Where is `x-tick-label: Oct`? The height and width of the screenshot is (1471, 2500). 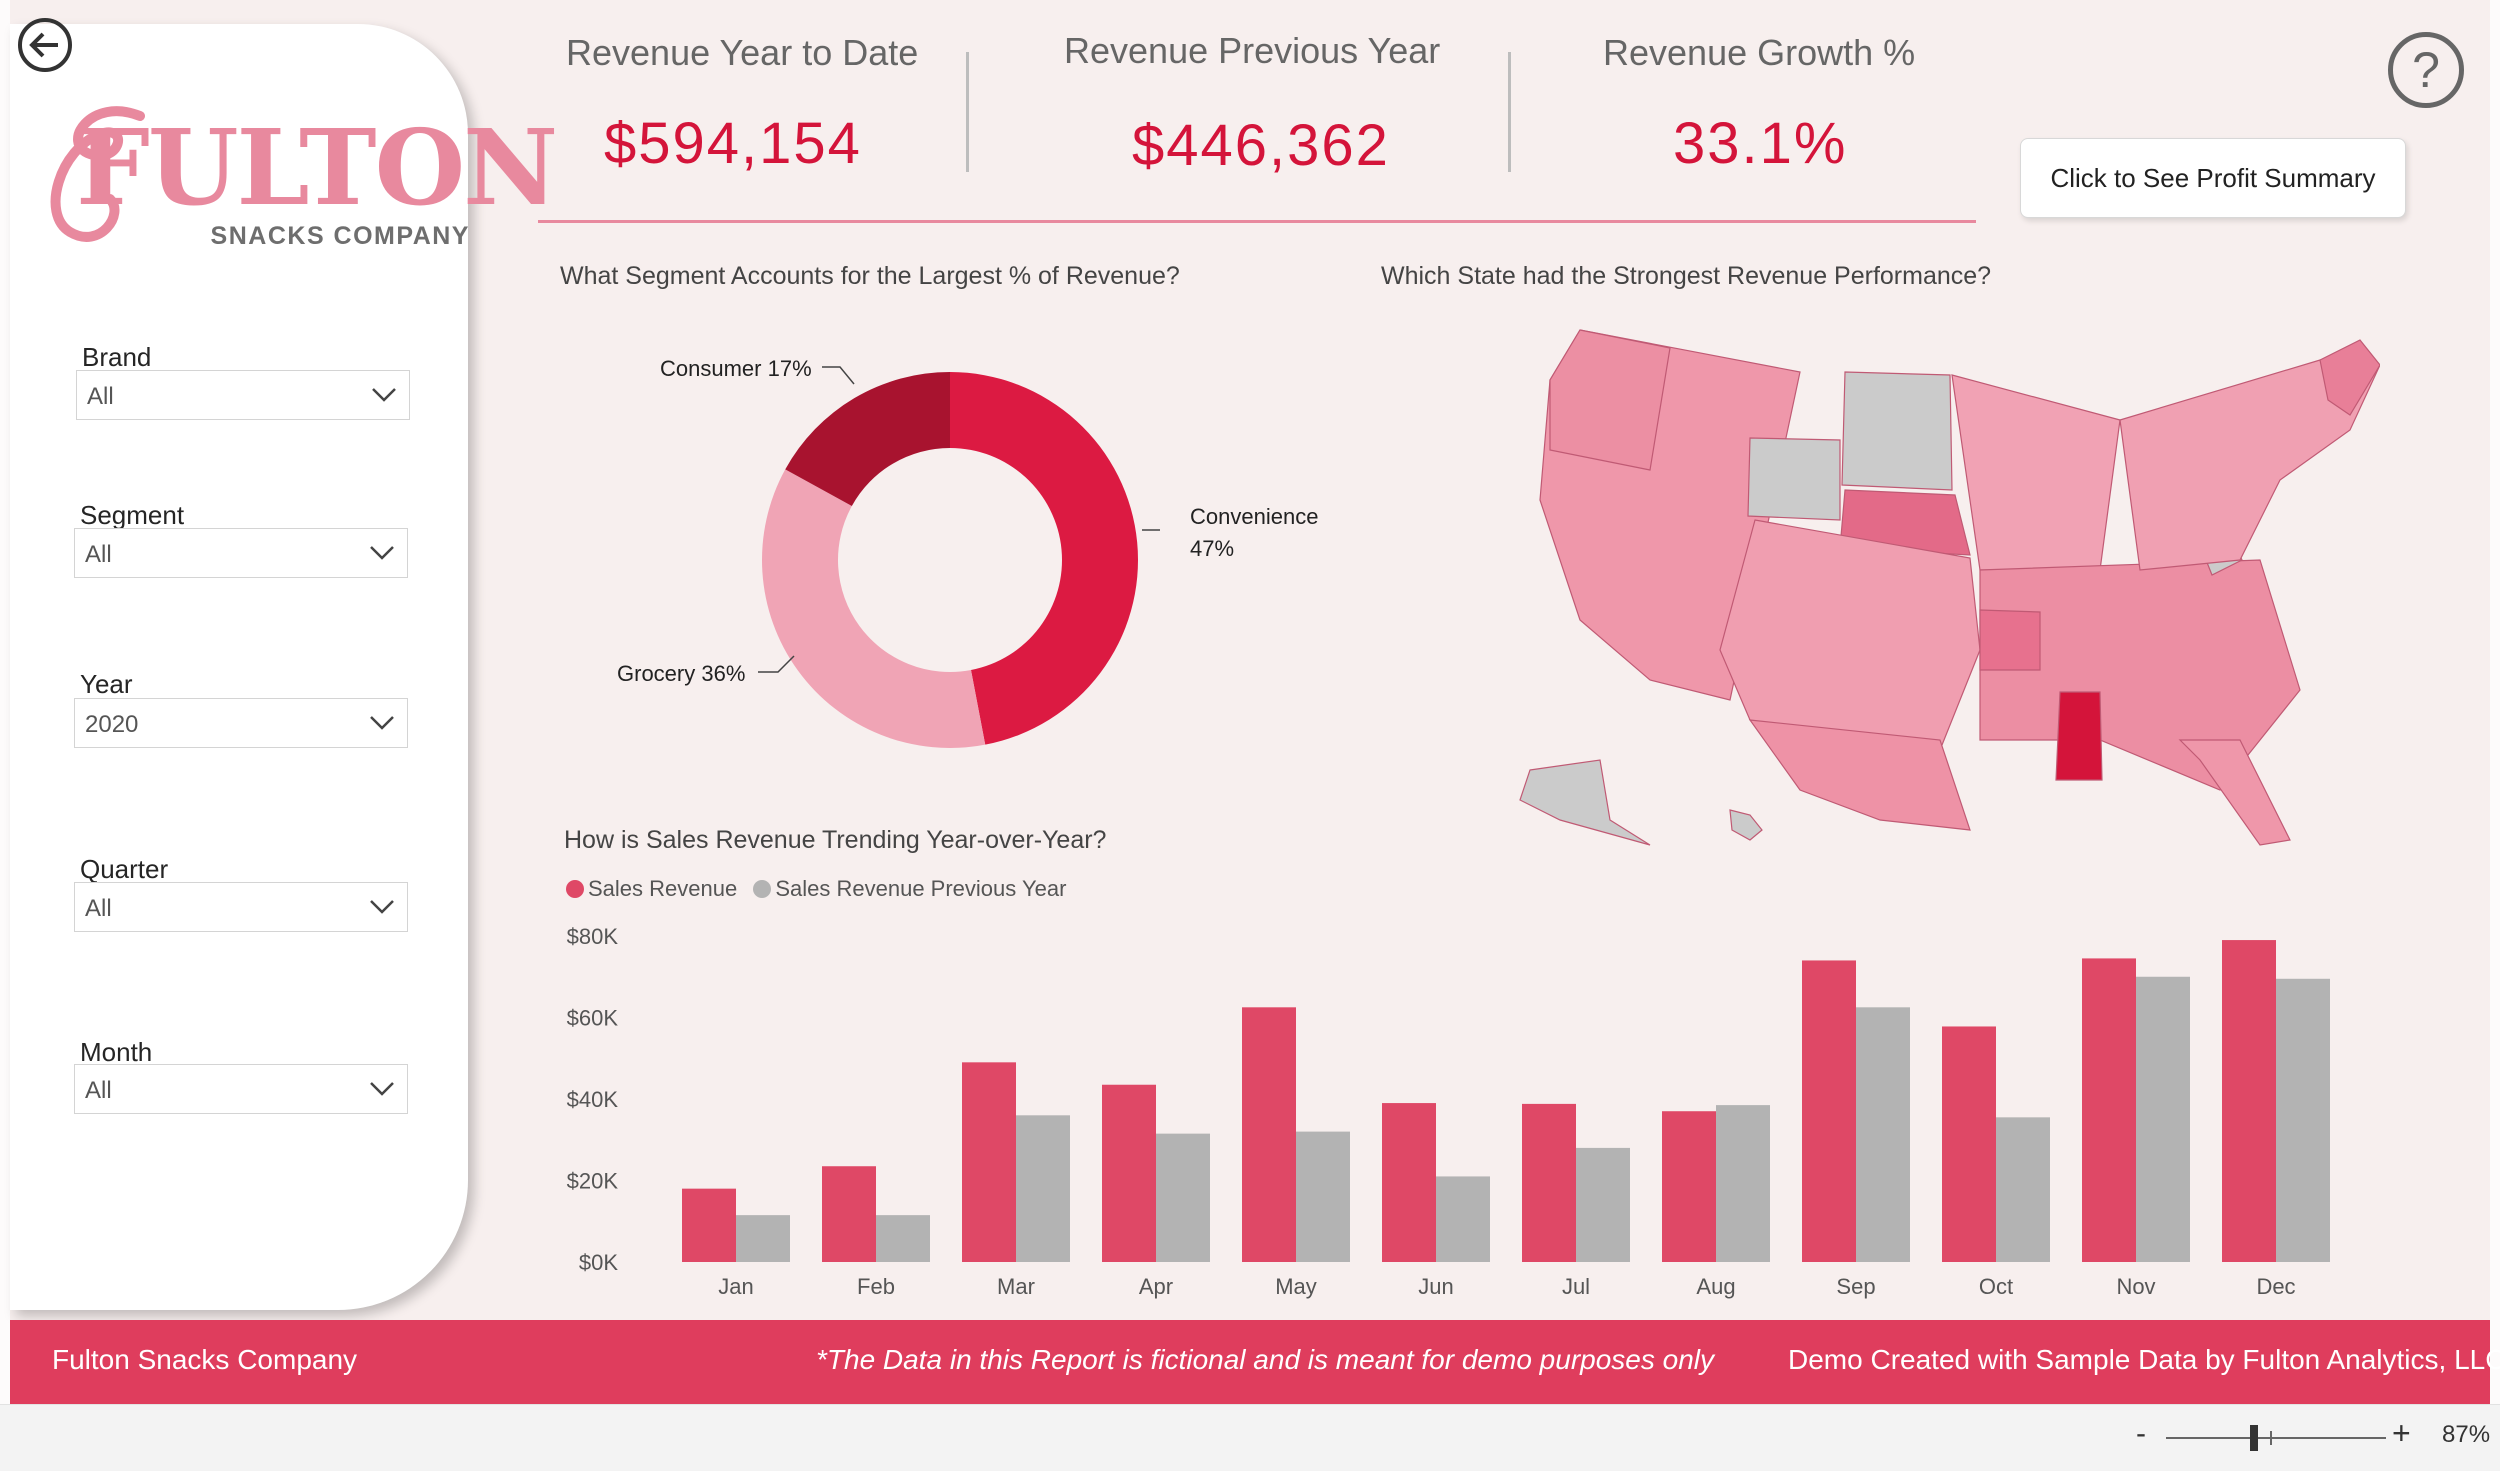 x-tick-label: Oct is located at coordinates (1996, 1286).